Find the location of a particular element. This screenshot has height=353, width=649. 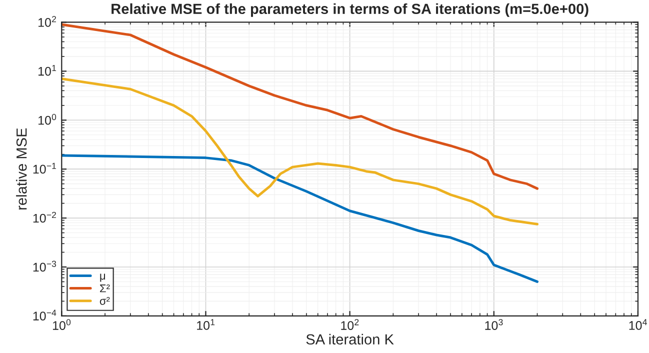

y-tick-label: 10$^{1}$ is located at coordinates (47, 70).